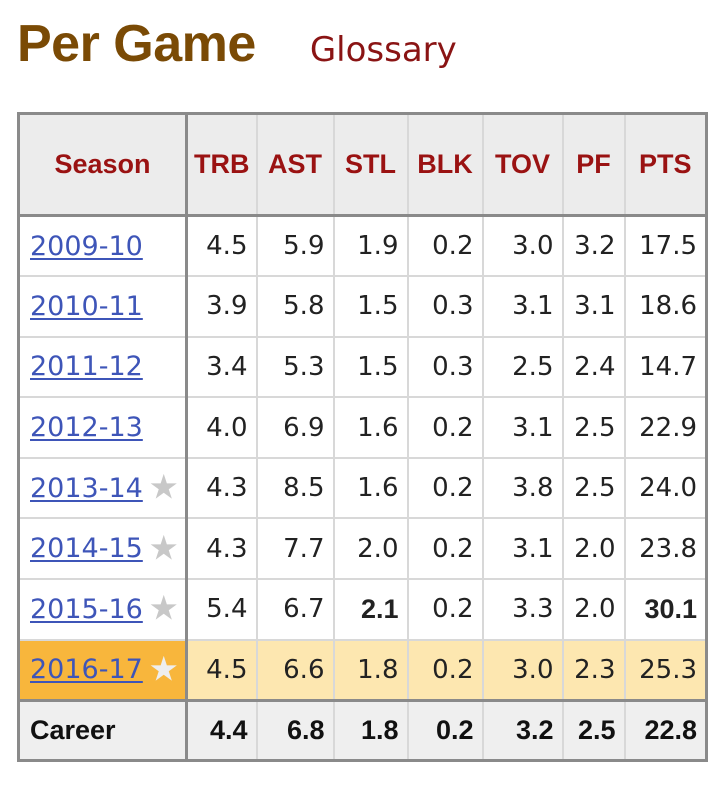 This screenshot has width=727, height=785. What do you see at coordinates (295, 488) in the screenshot?
I see `stat-ast: 8.5` at bounding box center [295, 488].